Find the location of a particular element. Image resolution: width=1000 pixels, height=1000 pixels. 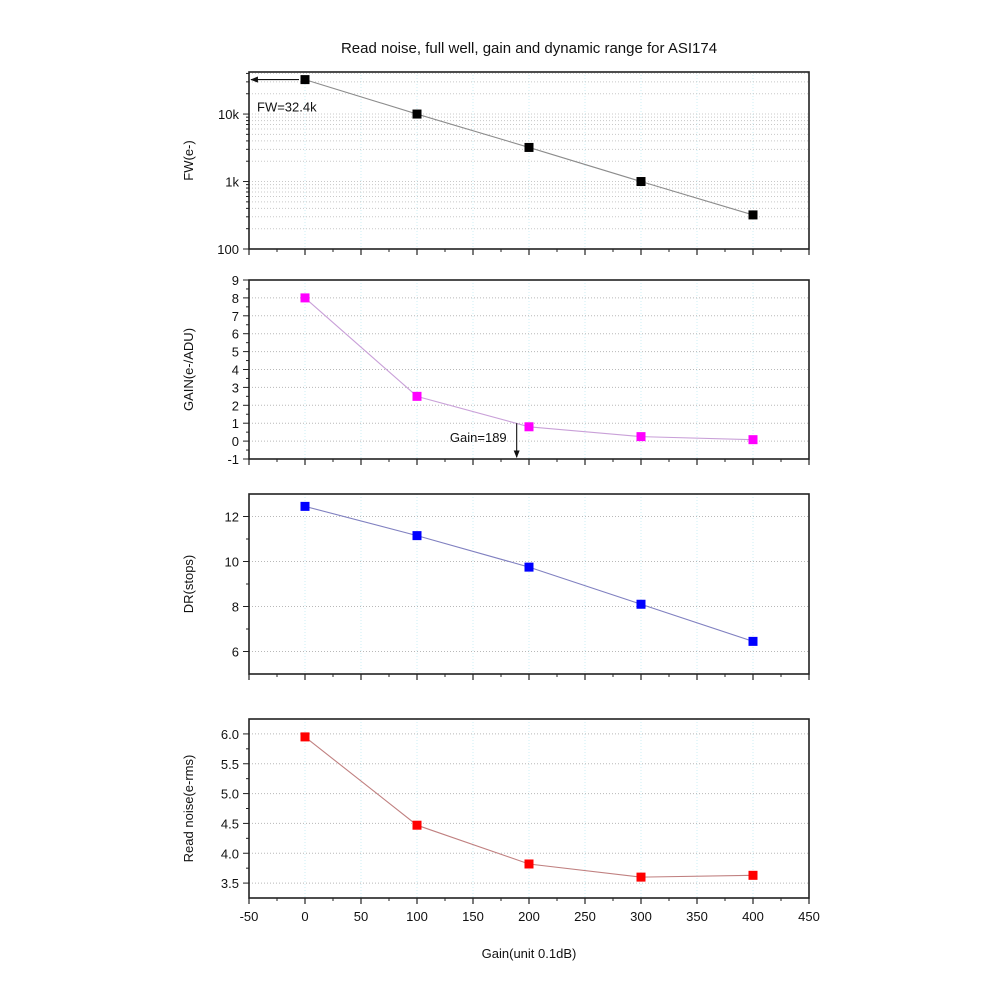

x-tick-label: 200 is located at coordinates (529, 916).